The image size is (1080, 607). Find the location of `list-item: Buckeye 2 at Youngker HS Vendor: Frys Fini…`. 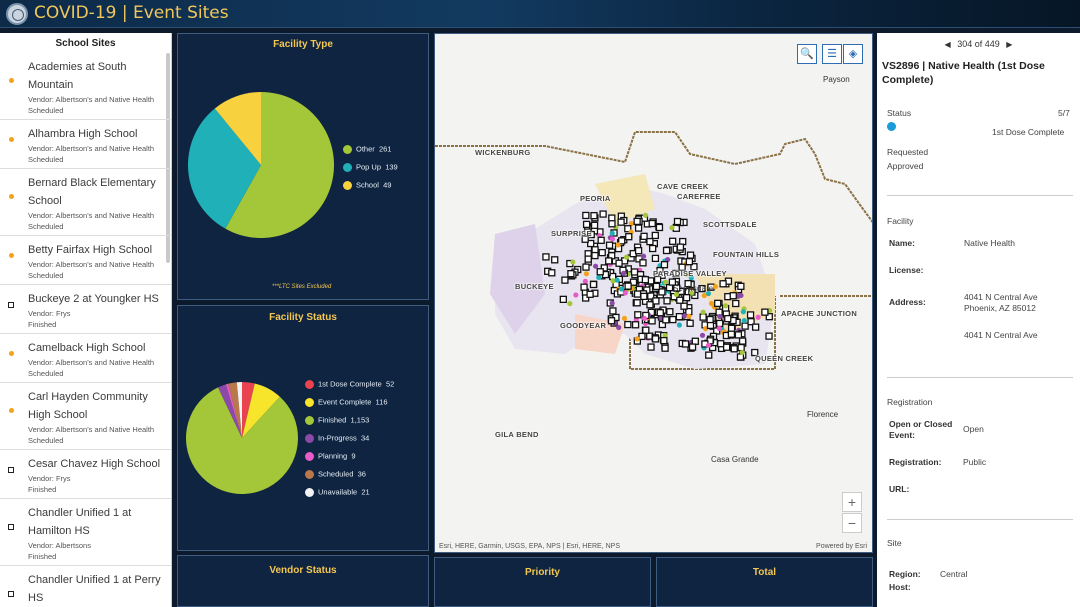

list-item: Buckeye 2 at Youngker HS Vendor: Frys Fini… is located at coordinates (85, 309).